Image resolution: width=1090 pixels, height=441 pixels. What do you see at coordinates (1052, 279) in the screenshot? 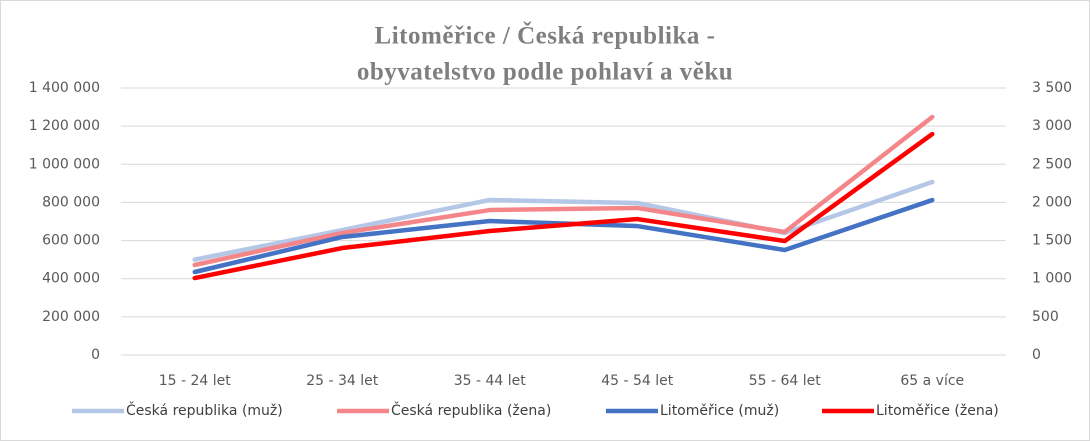
I see `y2-tick-label: 1 000` at bounding box center [1052, 279].